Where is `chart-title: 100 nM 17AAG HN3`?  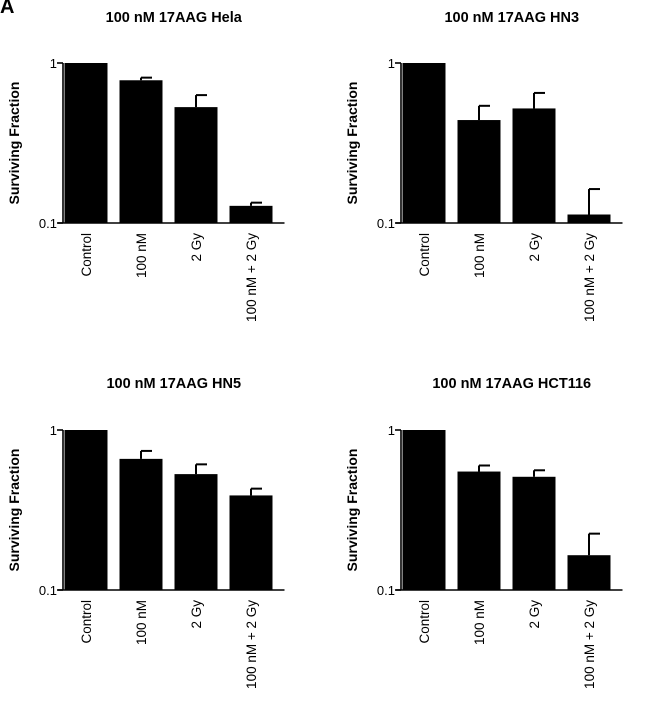
chart-title: 100 nM 17AAG HN3 is located at coordinates (511, 18).